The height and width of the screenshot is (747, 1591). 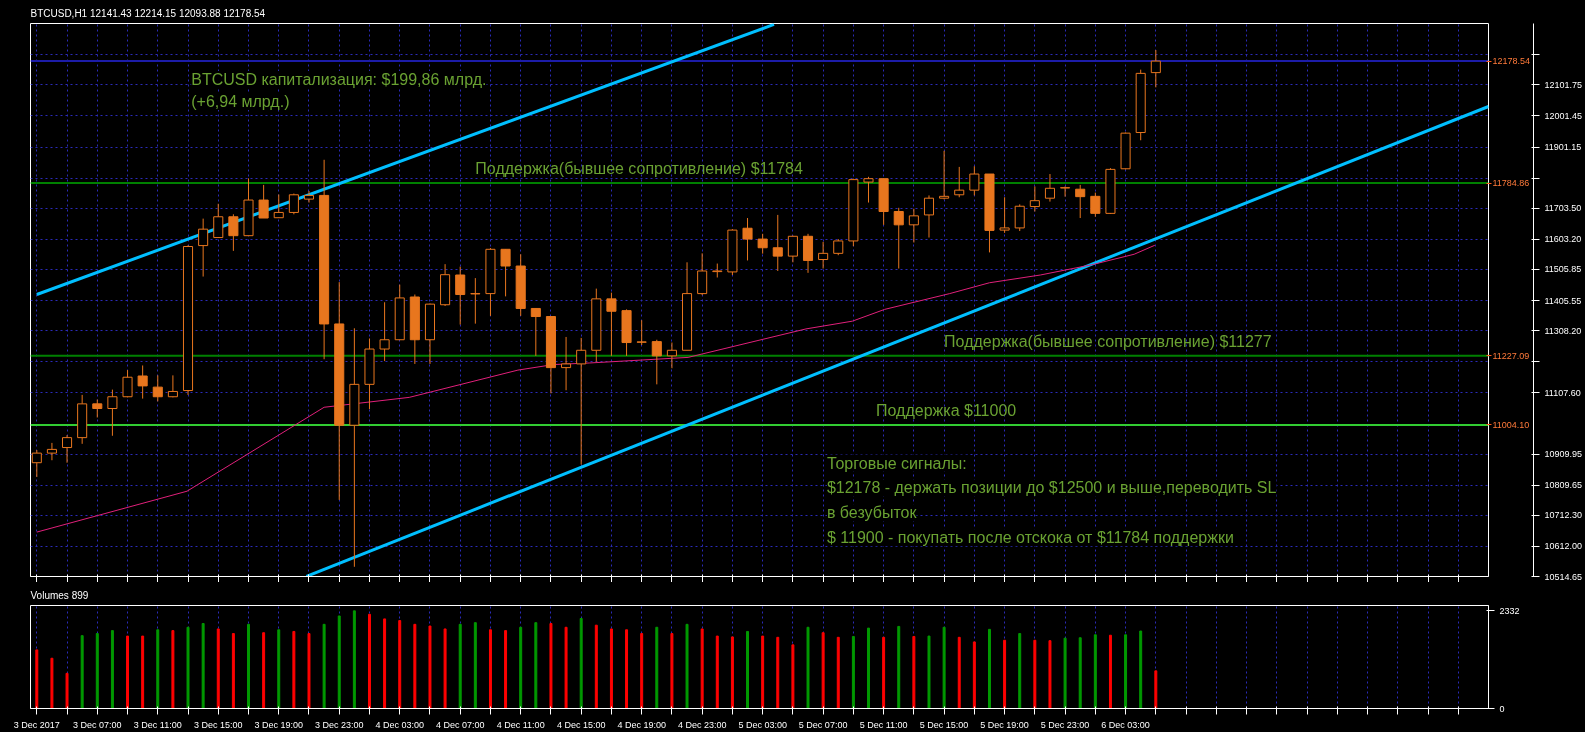 What do you see at coordinates (581, 724) in the screenshot?
I see `x-tick-label: 4 Dec 15:00` at bounding box center [581, 724].